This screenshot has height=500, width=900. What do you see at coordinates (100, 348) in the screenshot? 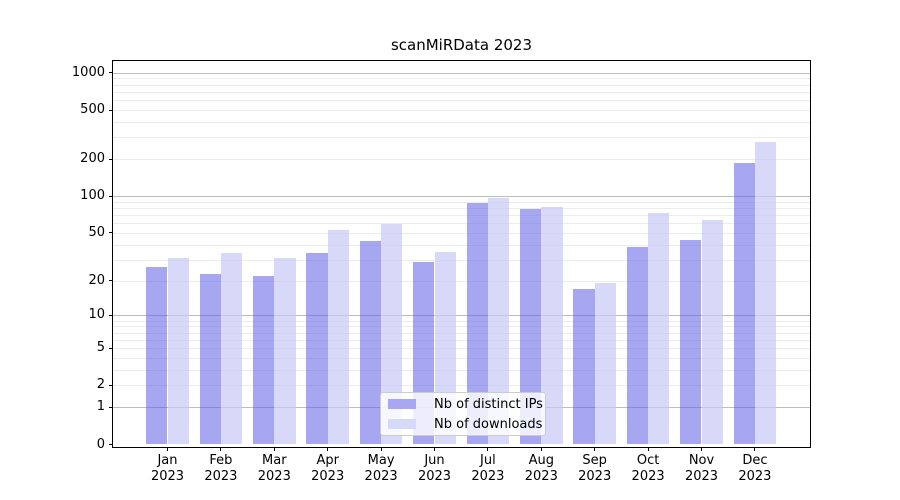
I see `y-tick-label: 5` at bounding box center [100, 348].